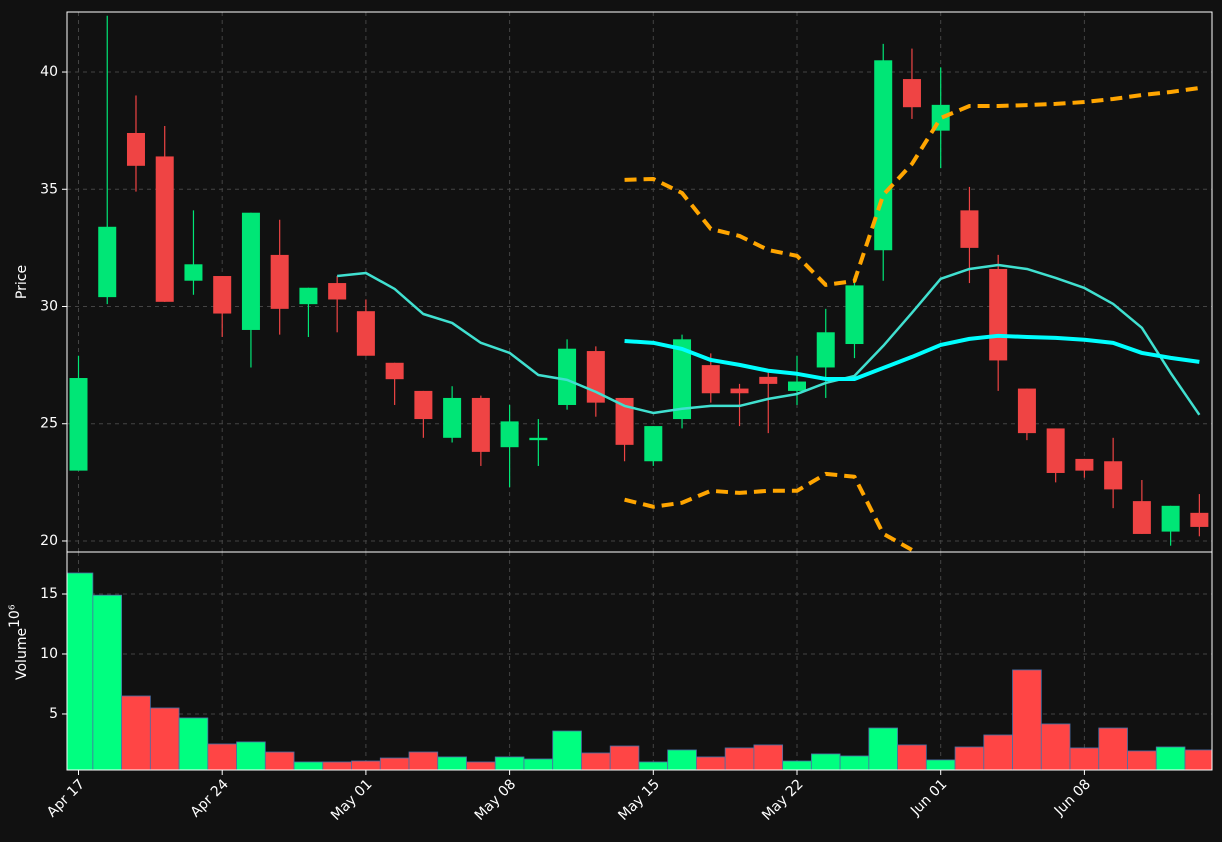 This screenshot has height=842, width=1222. Describe the element at coordinates (22, 282) in the screenshot. I see `y-axis-label: Price` at that location.